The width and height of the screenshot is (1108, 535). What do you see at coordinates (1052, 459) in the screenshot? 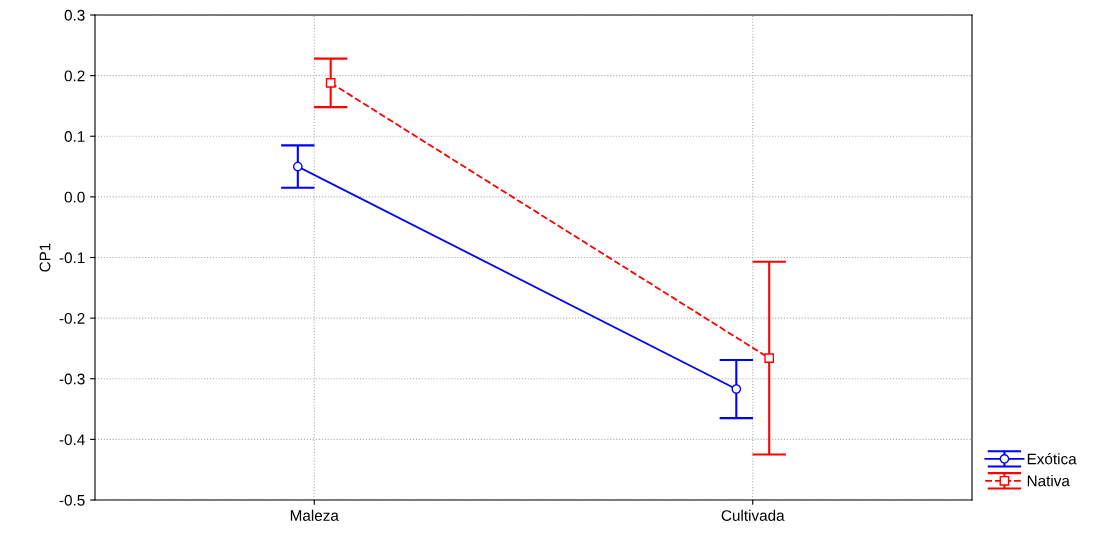
I see `legend-label: Exótica` at bounding box center [1052, 459].